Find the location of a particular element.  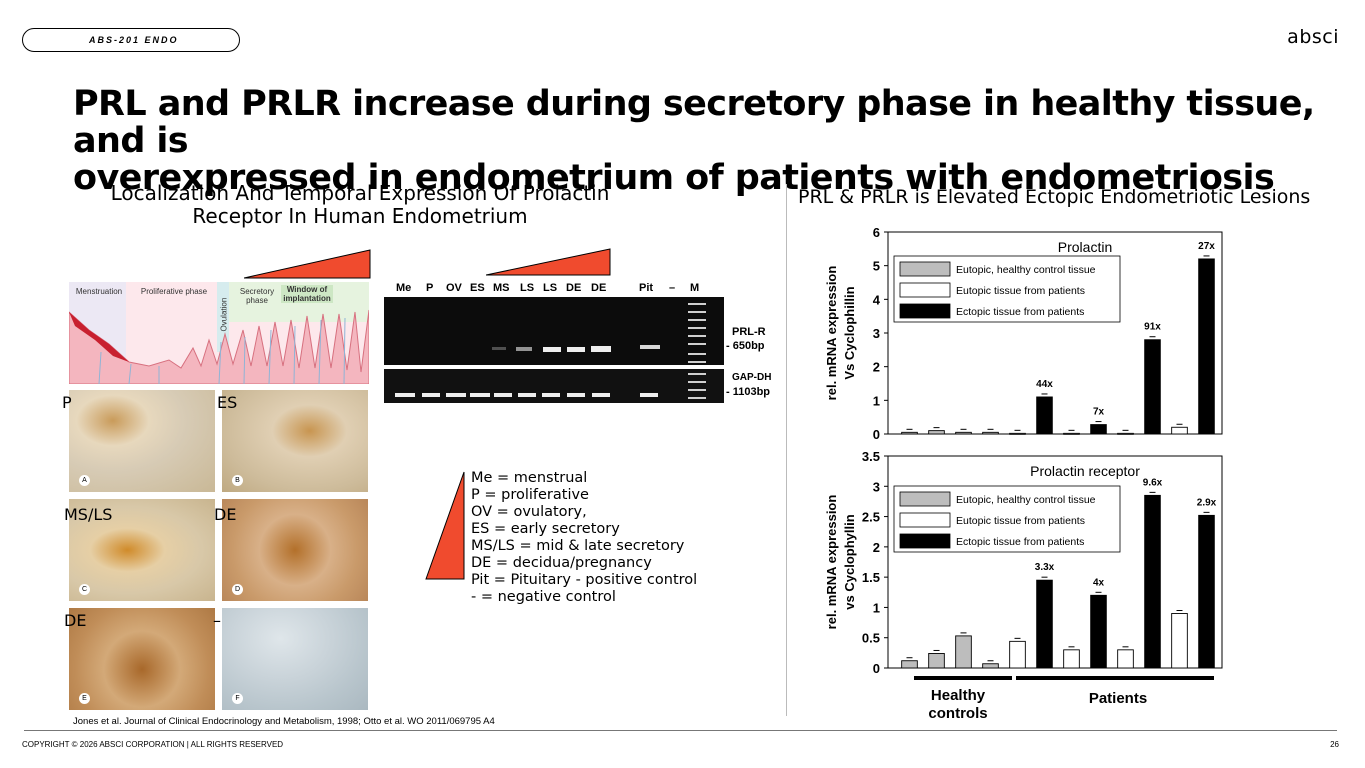

ihc-panel-e: E is located at coordinates (142, 659).